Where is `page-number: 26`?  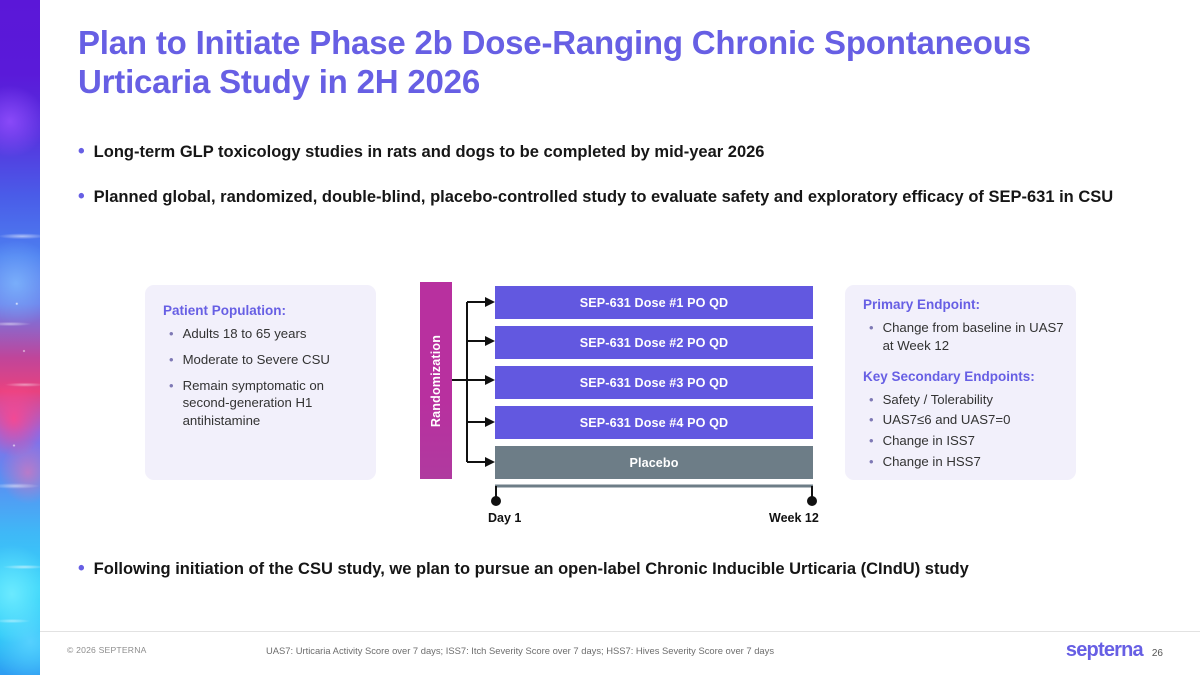 page-number: 26 is located at coordinates (1157, 653).